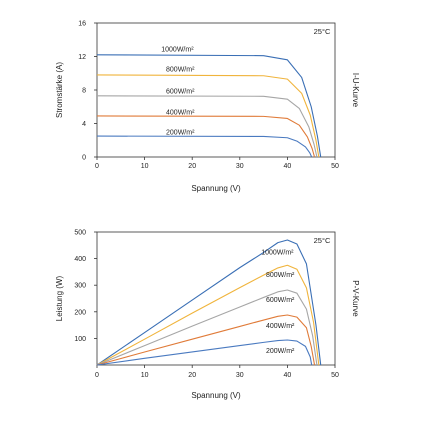  I want to click on iu-x-tick-label: 20, so click(192, 166).